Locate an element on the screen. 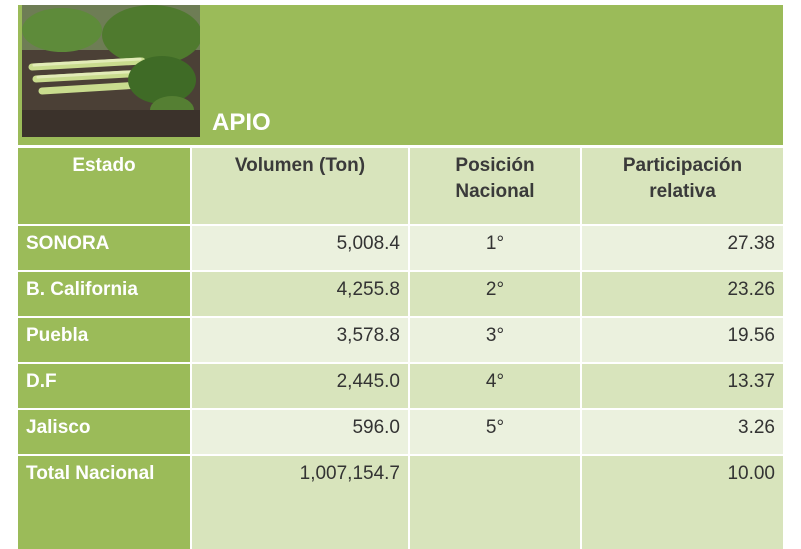 This screenshot has width=801, height=549. table-cell: 2° is located at coordinates (495, 294).